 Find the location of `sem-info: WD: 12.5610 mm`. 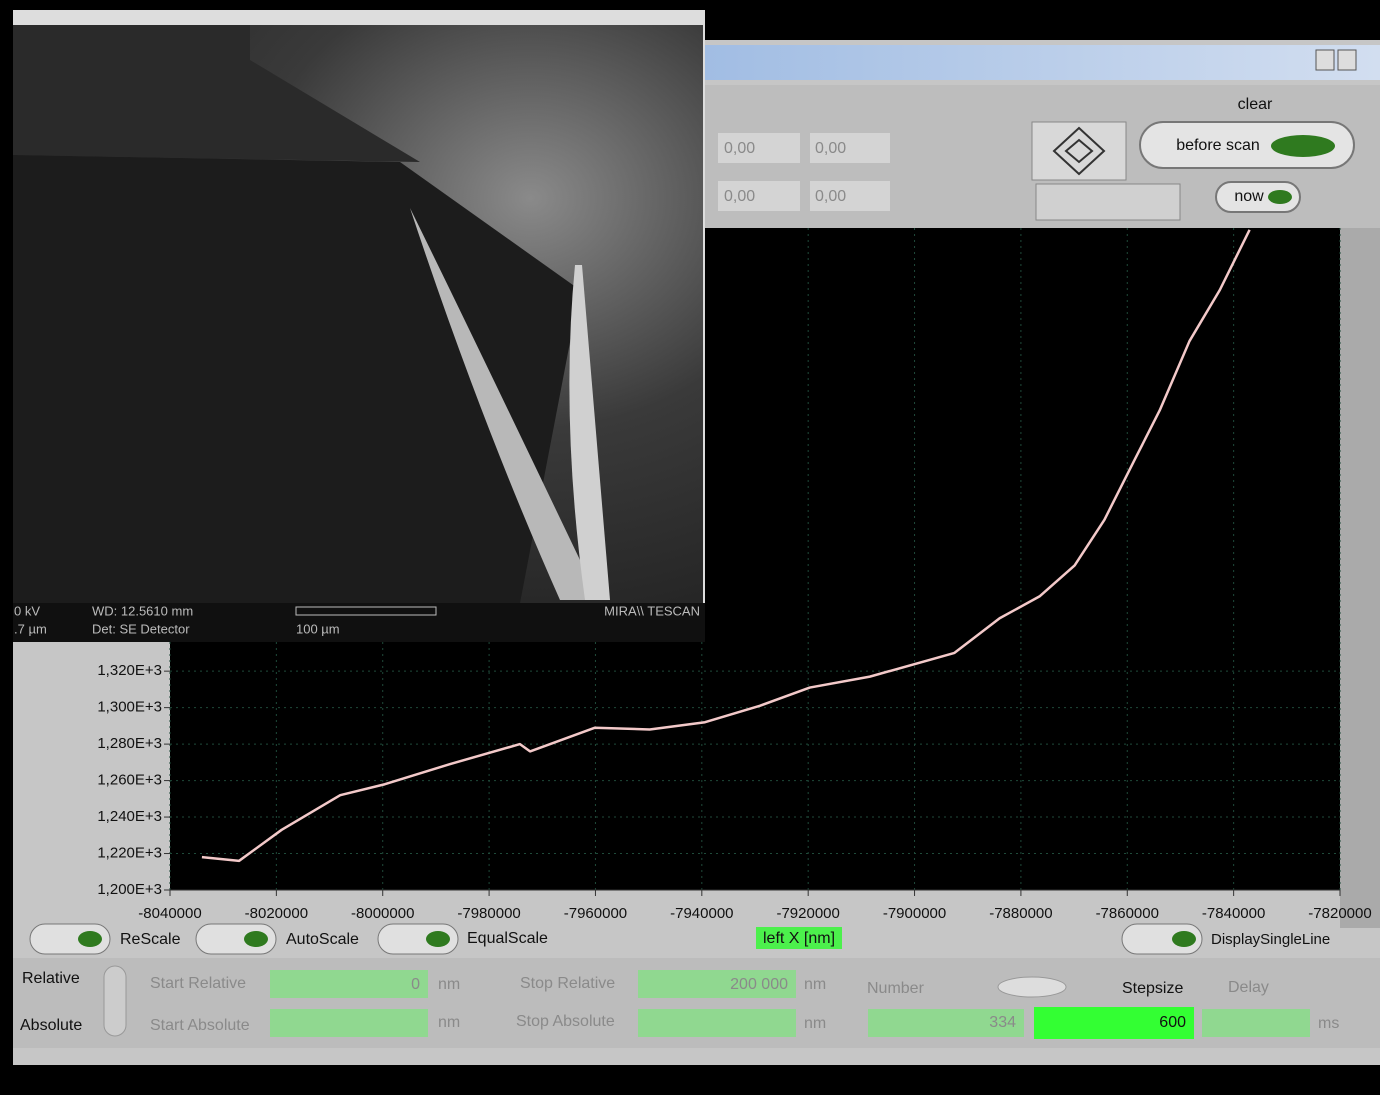

sem-info: WD: 12.5610 mm is located at coordinates (142, 610).